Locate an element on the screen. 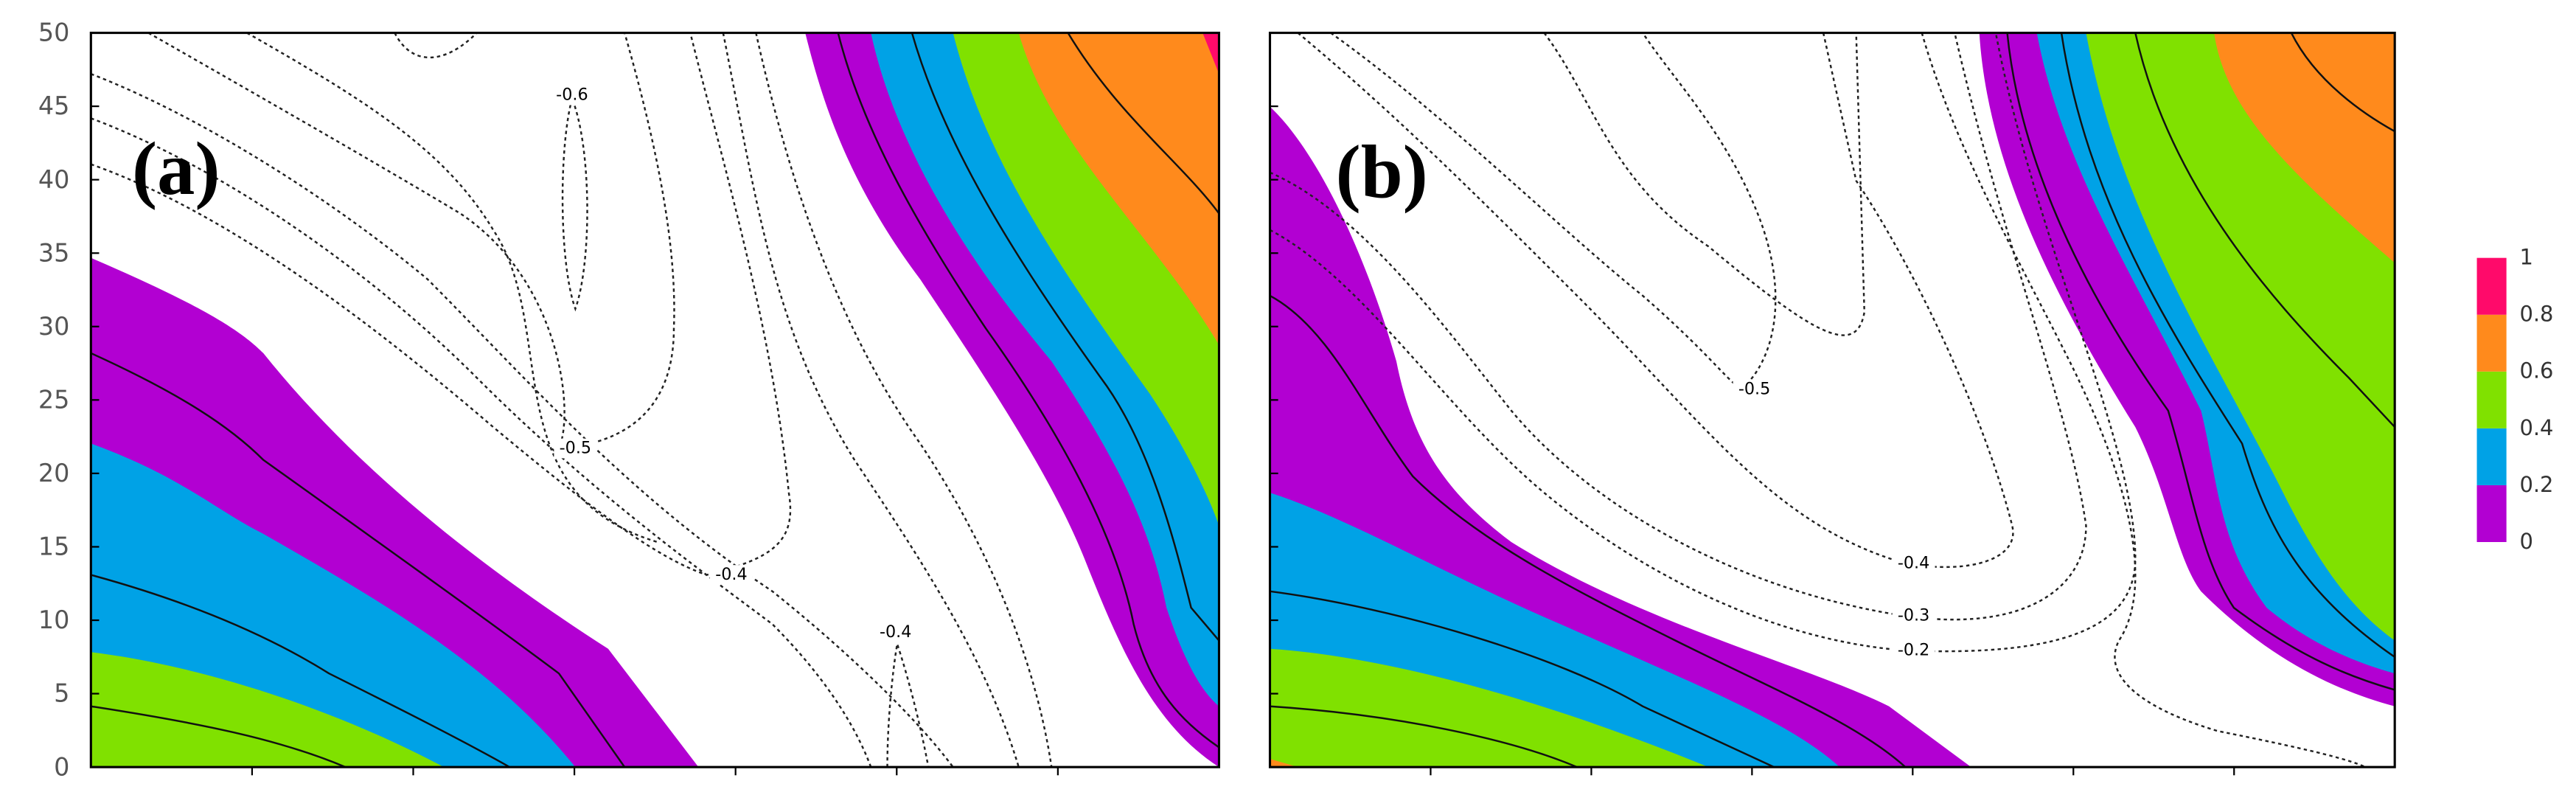 The height and width of the screenshot is (795, 2576). colorbar-label: 1 is located at coordinates (2526, 257).